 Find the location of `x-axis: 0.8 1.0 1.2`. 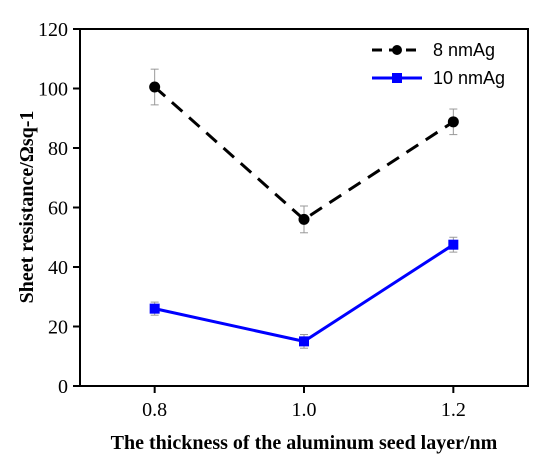

x-axis: 0.8 1.0 1.2 is located at coordinates (304, 403).